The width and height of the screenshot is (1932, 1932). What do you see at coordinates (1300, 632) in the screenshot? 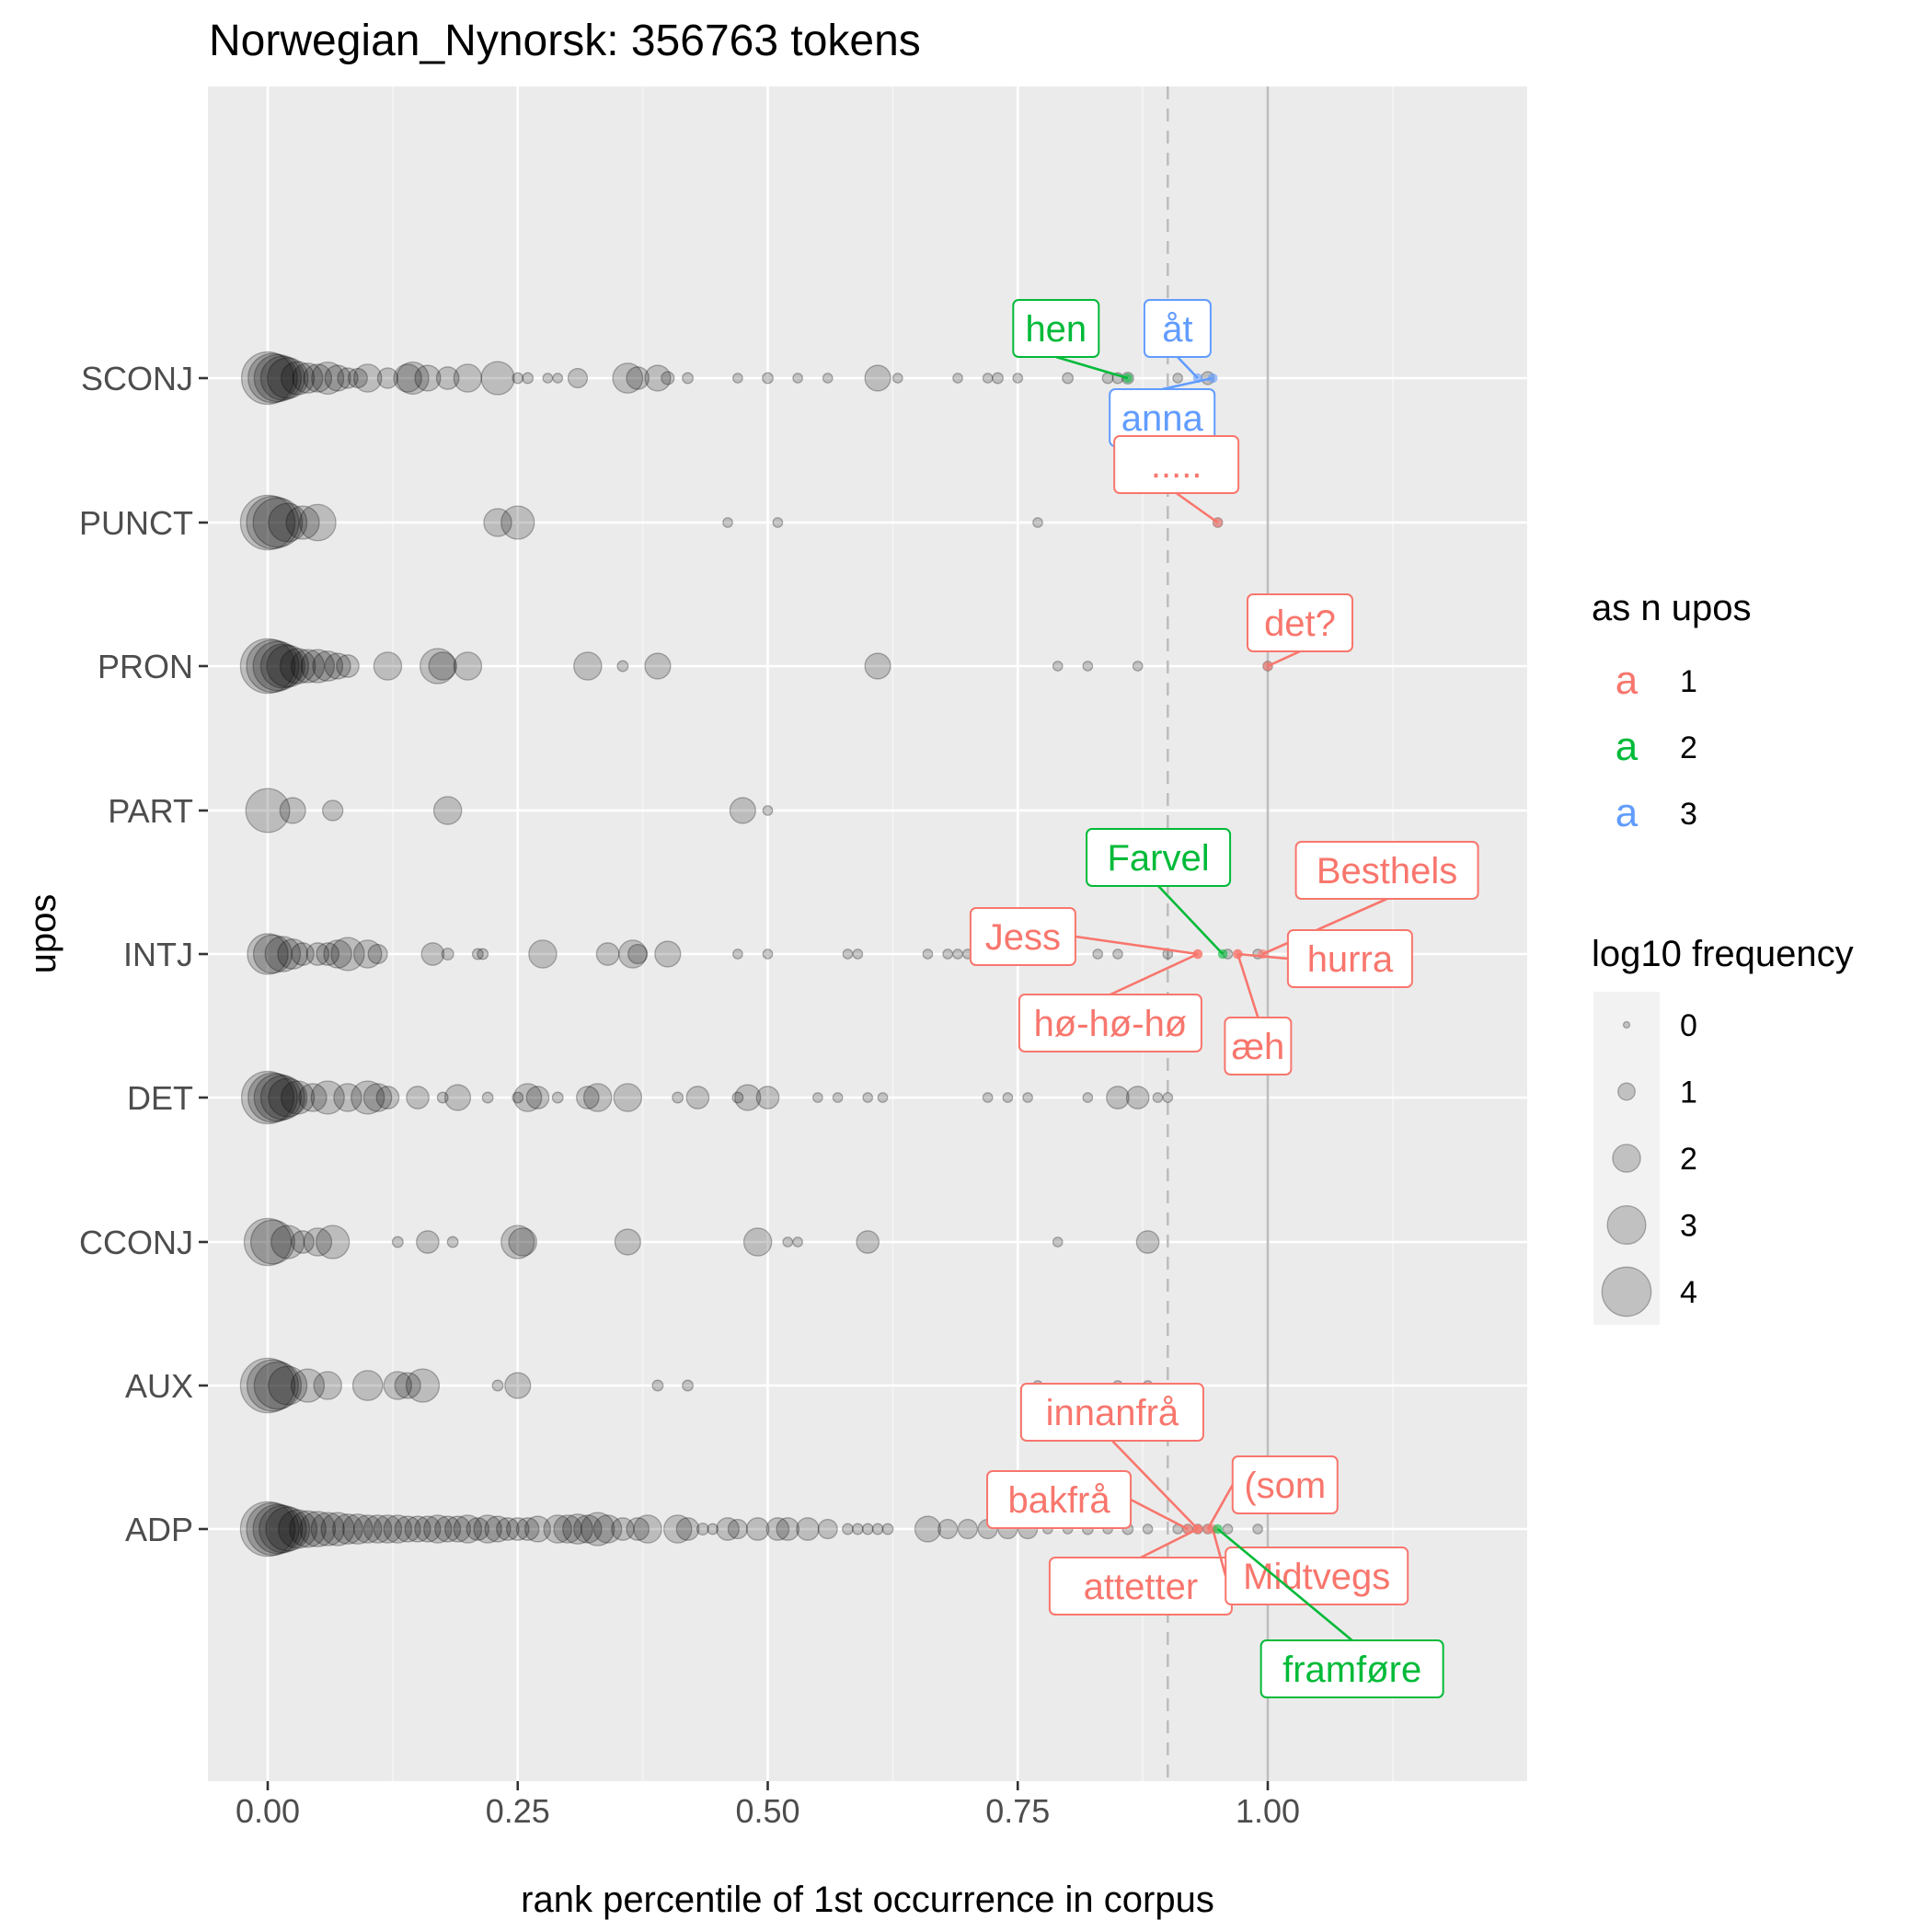
I see `annotation-label: det?` at bounding box center [1300, 632].